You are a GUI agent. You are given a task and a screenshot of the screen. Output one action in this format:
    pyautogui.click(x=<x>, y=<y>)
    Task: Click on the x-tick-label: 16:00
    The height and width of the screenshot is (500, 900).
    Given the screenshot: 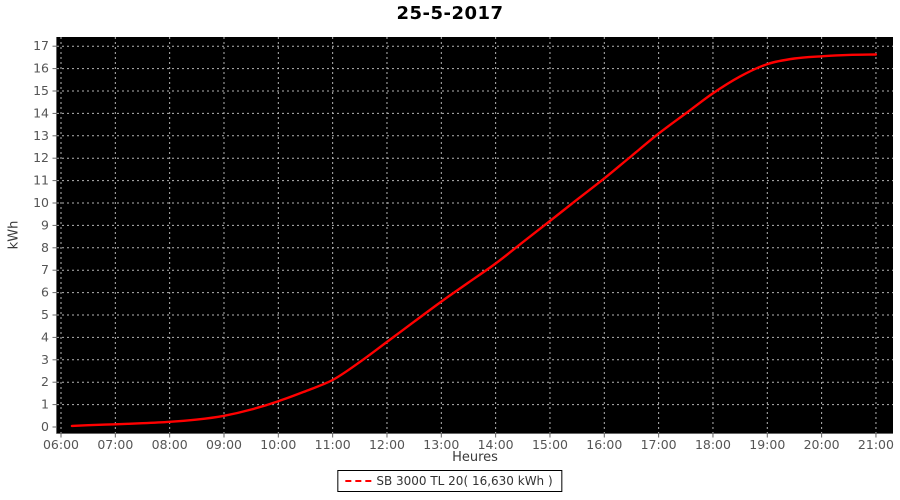 What is the action you would take?
    pyautogui.click(x=604, y=444)
    